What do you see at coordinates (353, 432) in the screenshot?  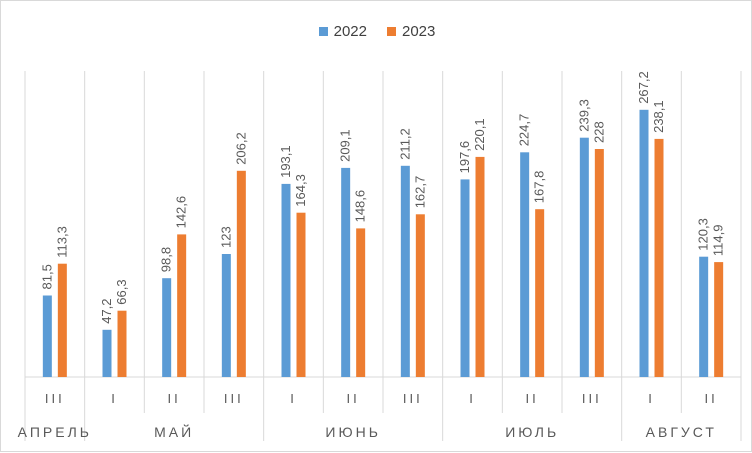 I see `group-label: ИЮНЬ` at bounding box center [353, 432].